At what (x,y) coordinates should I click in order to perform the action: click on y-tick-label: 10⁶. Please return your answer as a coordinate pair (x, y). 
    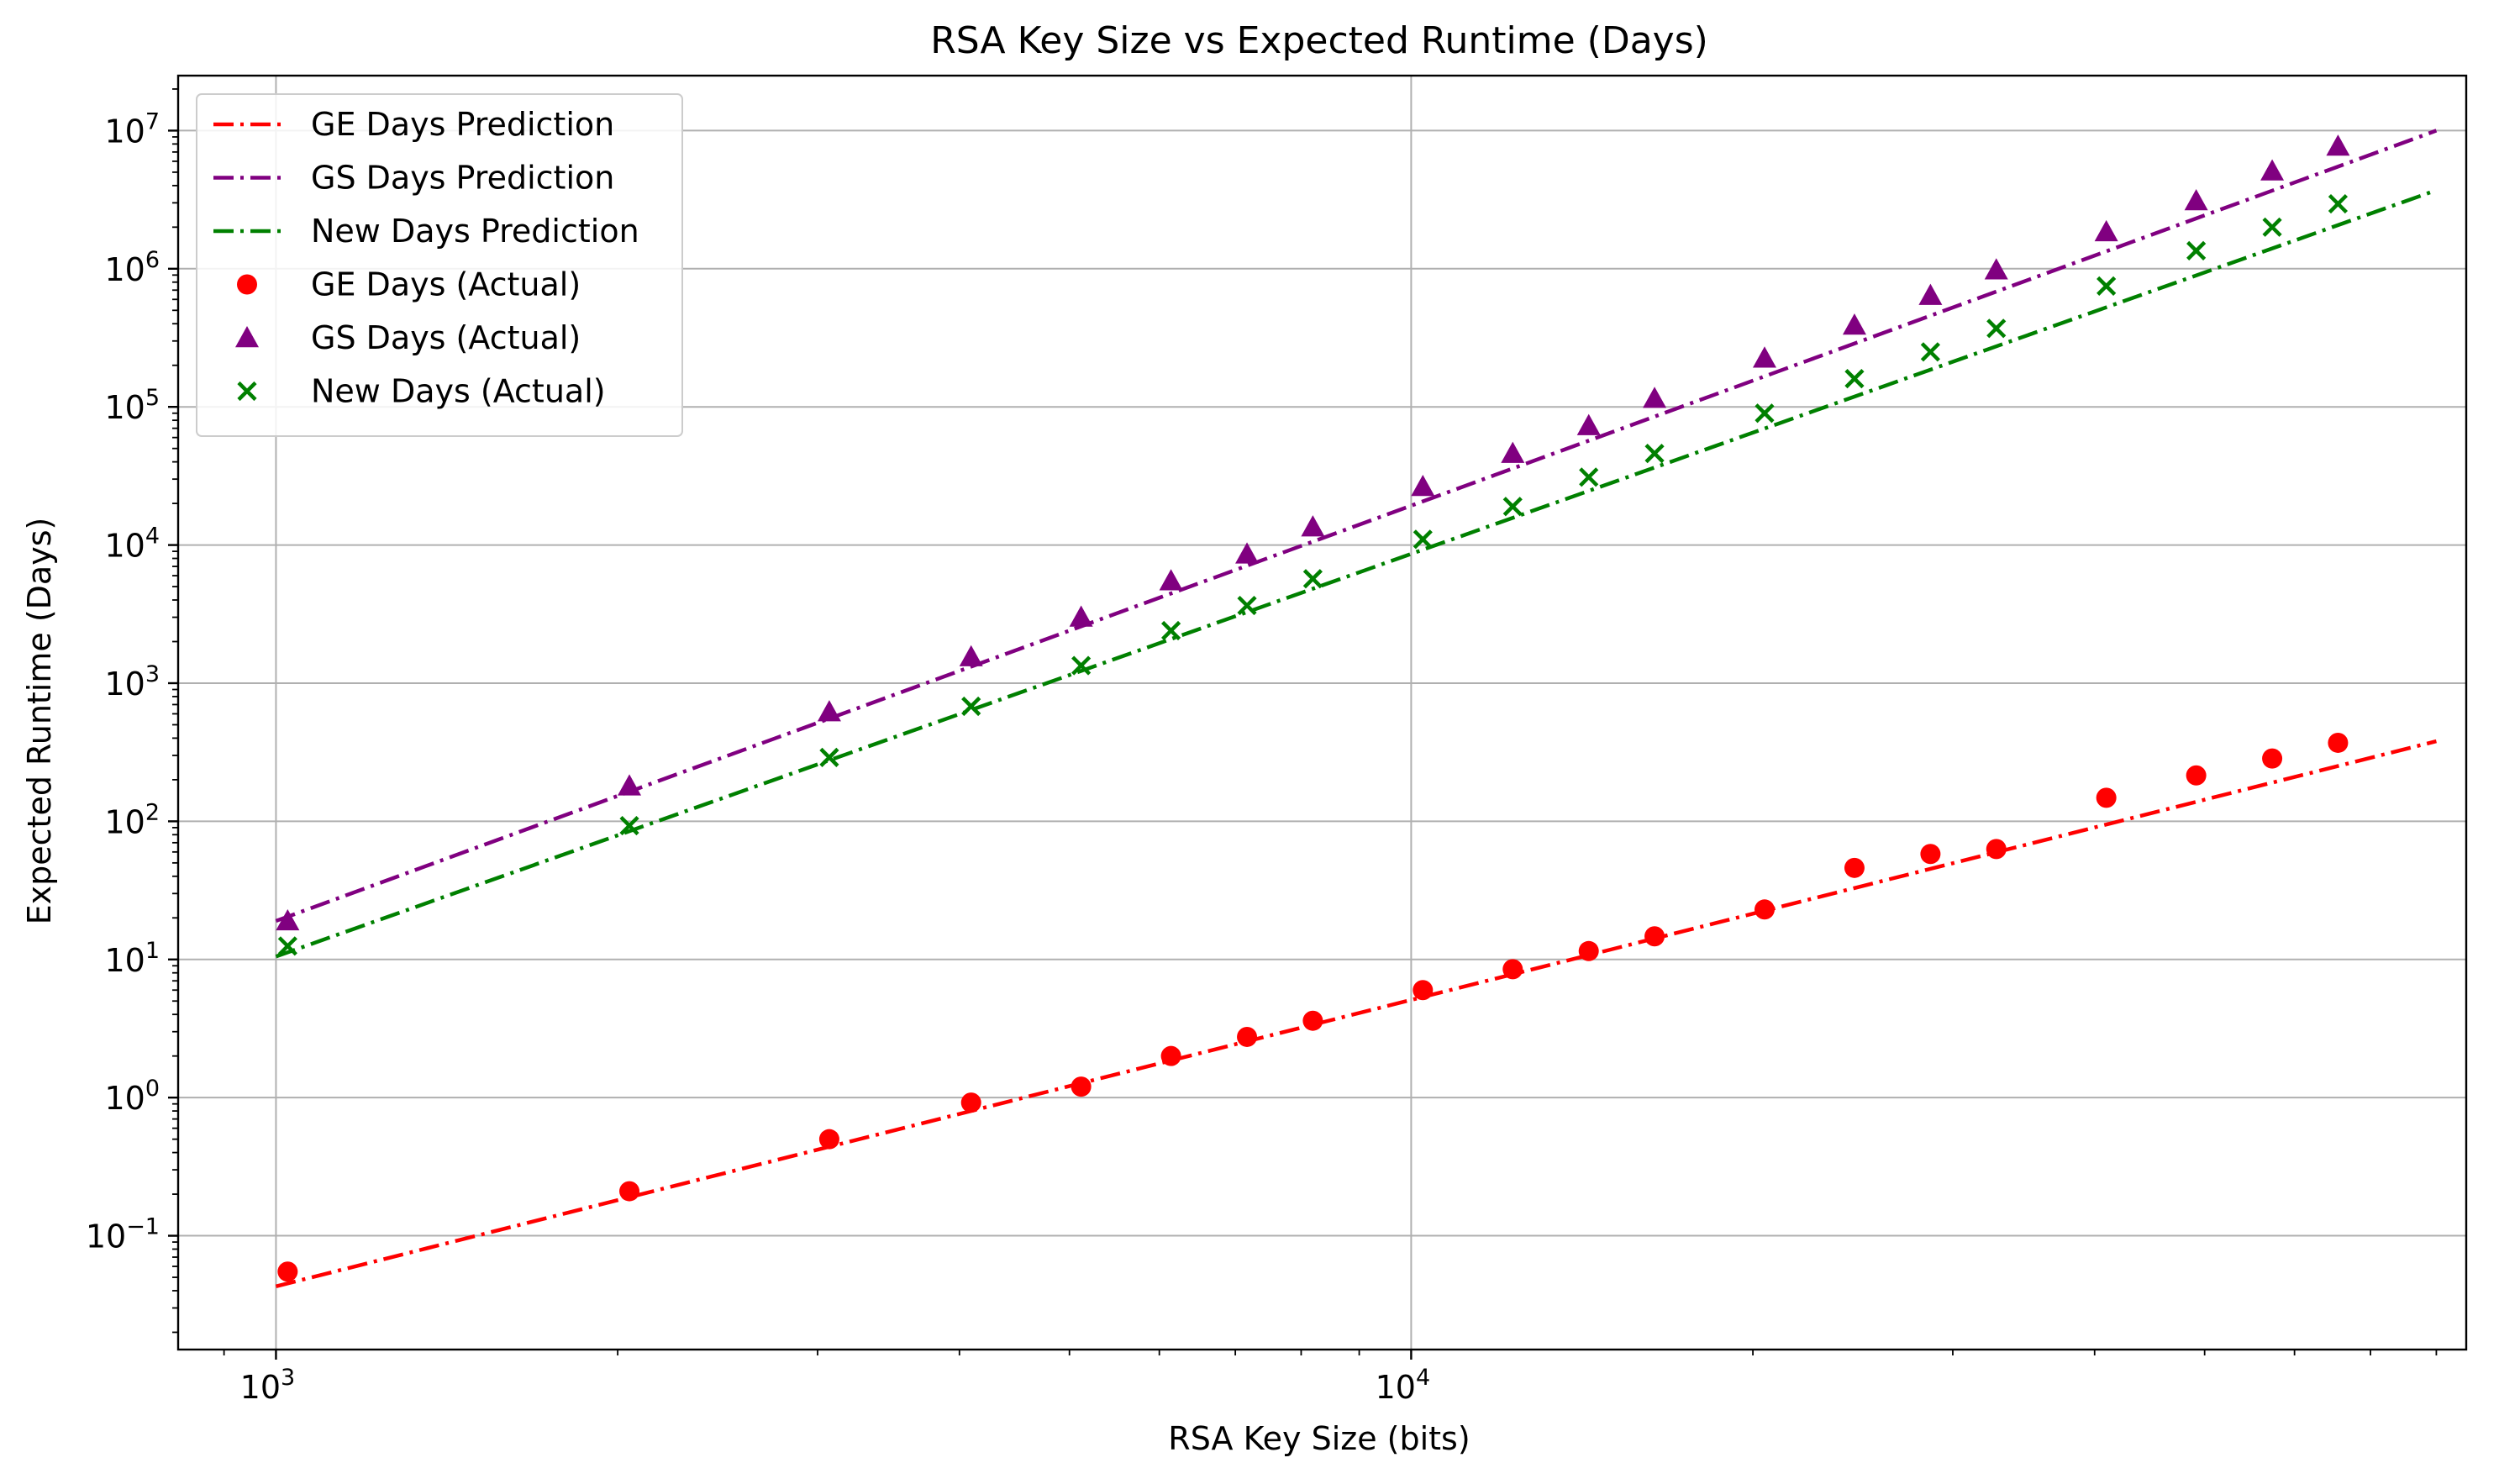
    Looking at the image, I should click on (132, 267).